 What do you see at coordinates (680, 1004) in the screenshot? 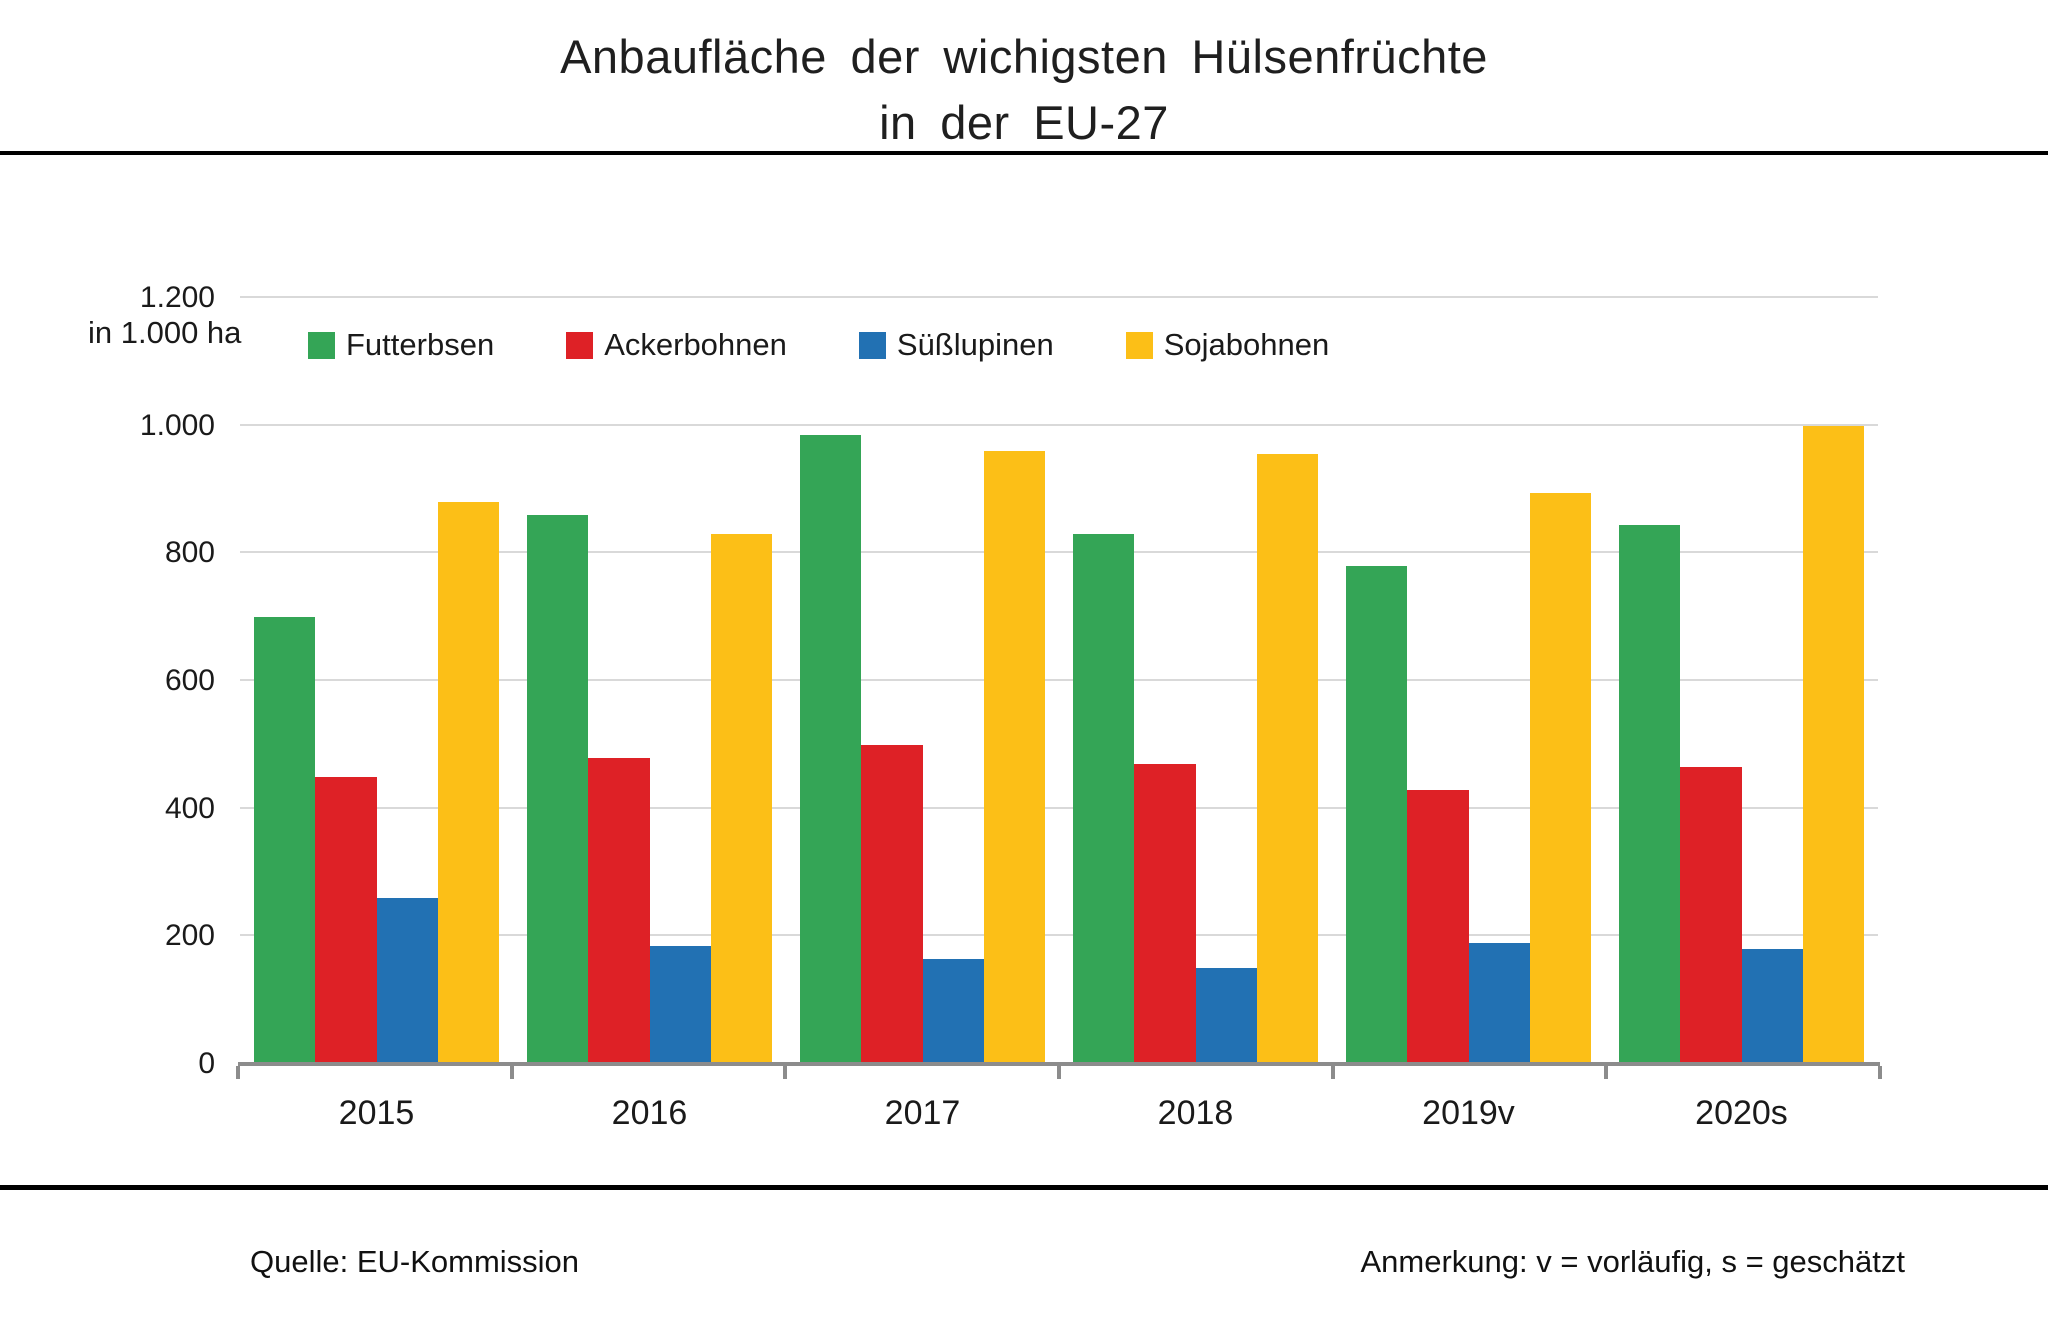
I see `bar-Süßlupinen-2016` at bounding box center [680, 1004].